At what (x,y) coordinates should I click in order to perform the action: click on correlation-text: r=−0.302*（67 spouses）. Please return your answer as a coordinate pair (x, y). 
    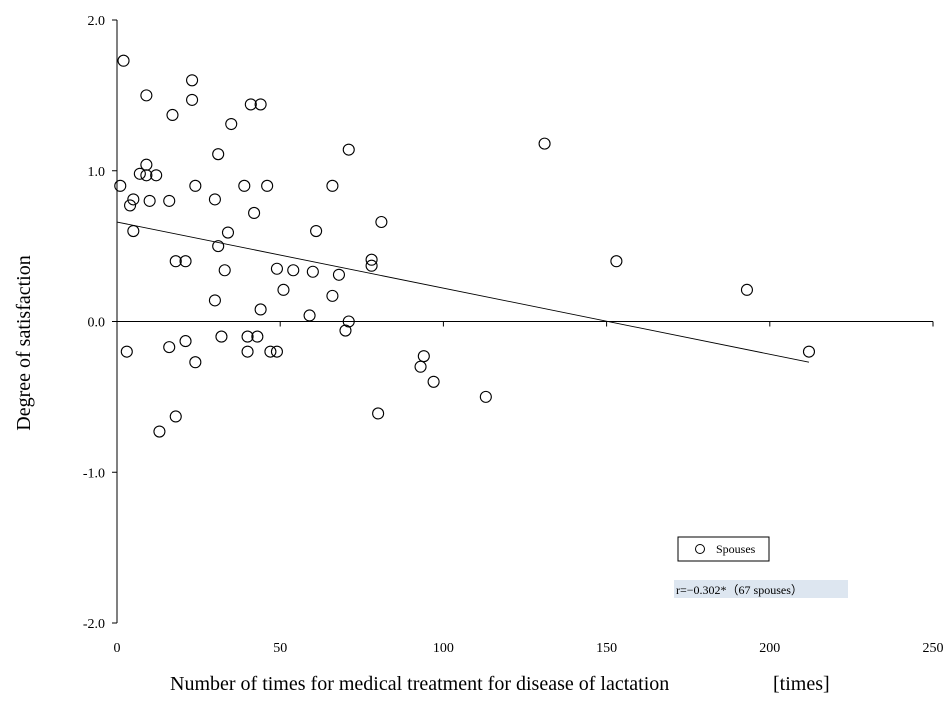
    Looking at the image, I should click on (739, 590).